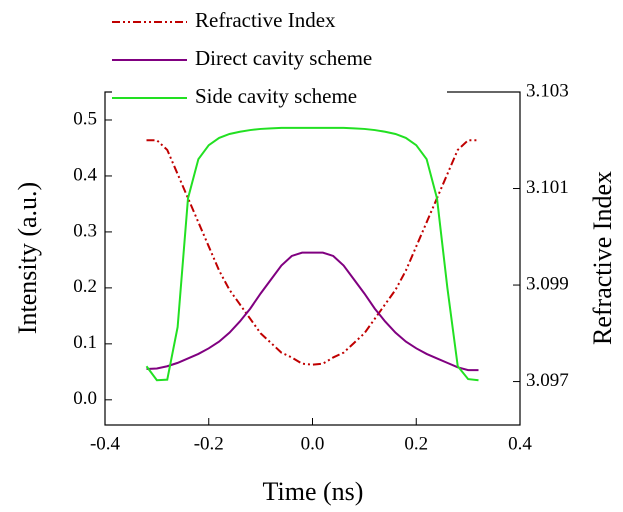 The height and width of the screenshot is (512, 623). Describe the element at coordinates (547, 283) in the screenshot. I see `y2-tick-label: 3.099` at that location.